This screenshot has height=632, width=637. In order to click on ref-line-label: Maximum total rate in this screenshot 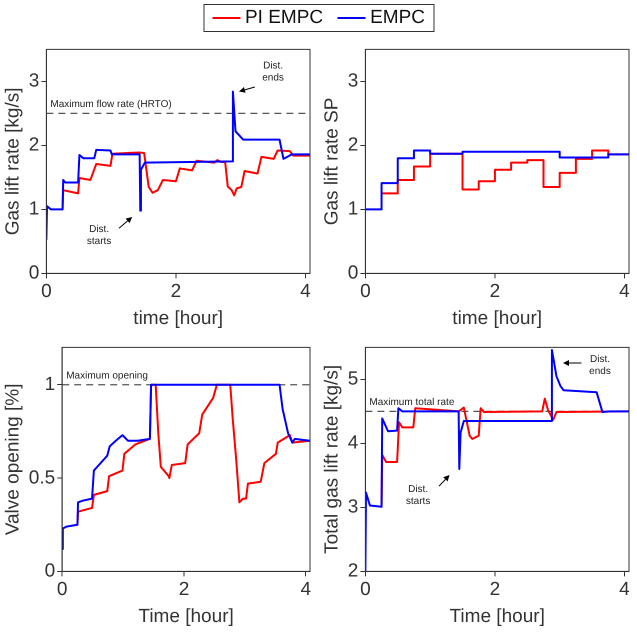, I will do `click(412, 402)`.